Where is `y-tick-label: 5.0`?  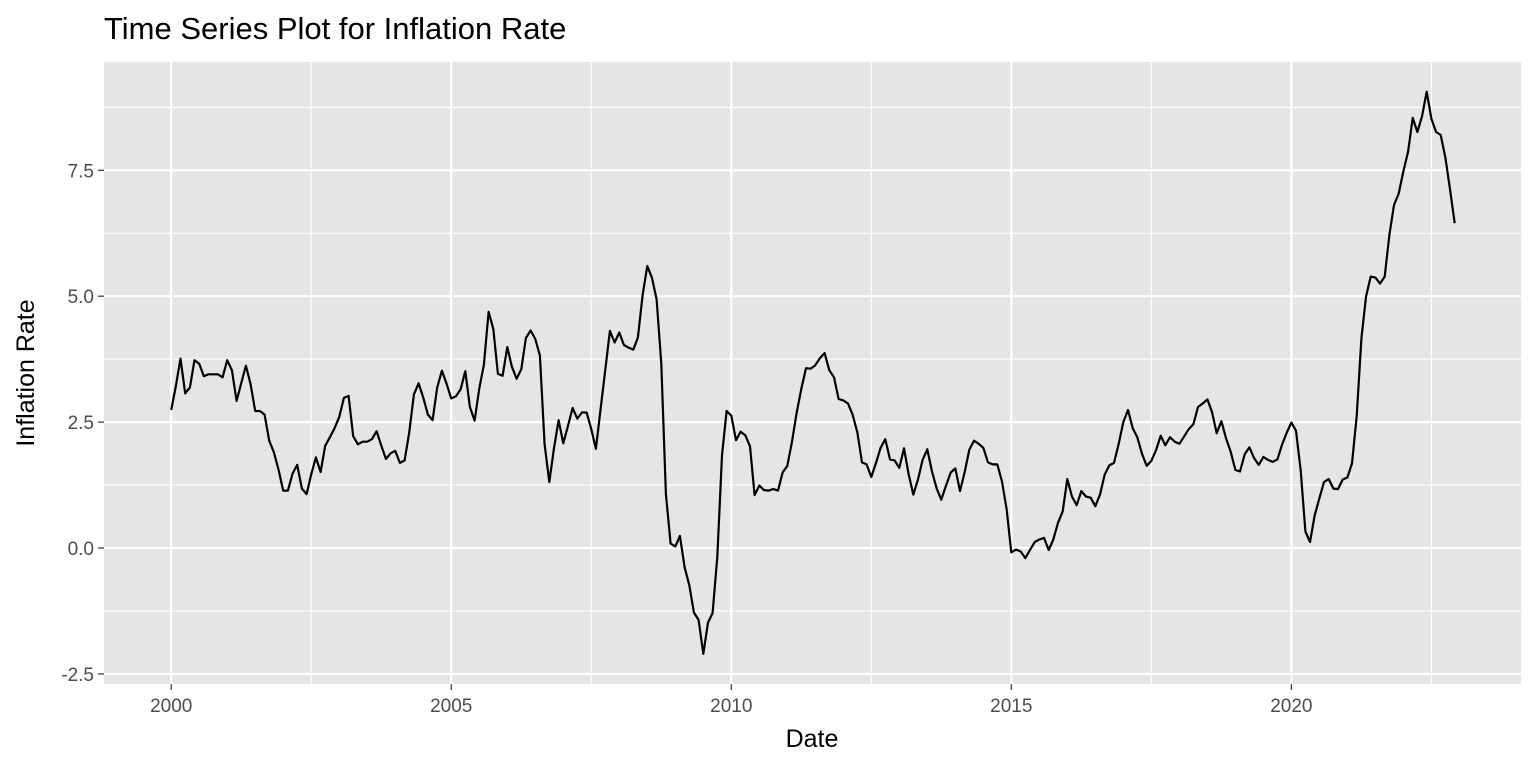
y-tick-label: 5.0 is located at coordinates (81, 297).